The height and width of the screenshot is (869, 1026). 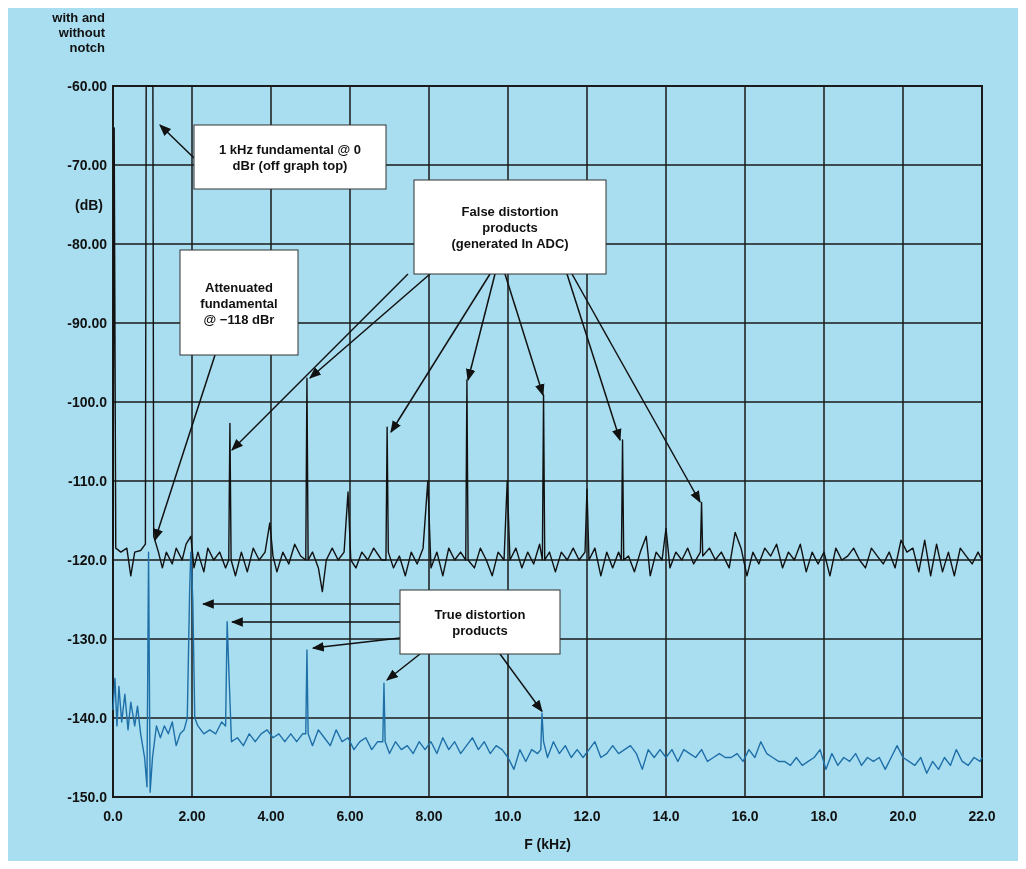 What do you see at coordinates (480, 622) in the screenshot?
I see `annotation: True distortion products` at bounding box center [480, 622].